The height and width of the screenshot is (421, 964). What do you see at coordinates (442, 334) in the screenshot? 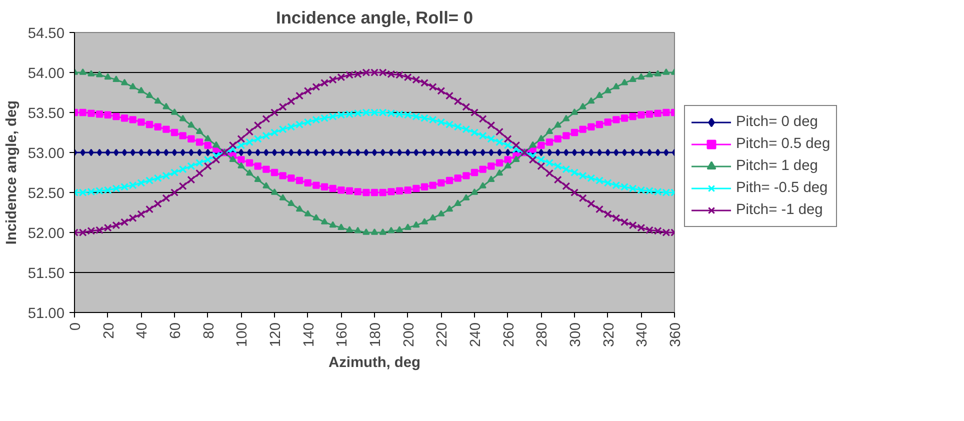
I see `x-tick-label: 220` at bounding box center [442, 334].